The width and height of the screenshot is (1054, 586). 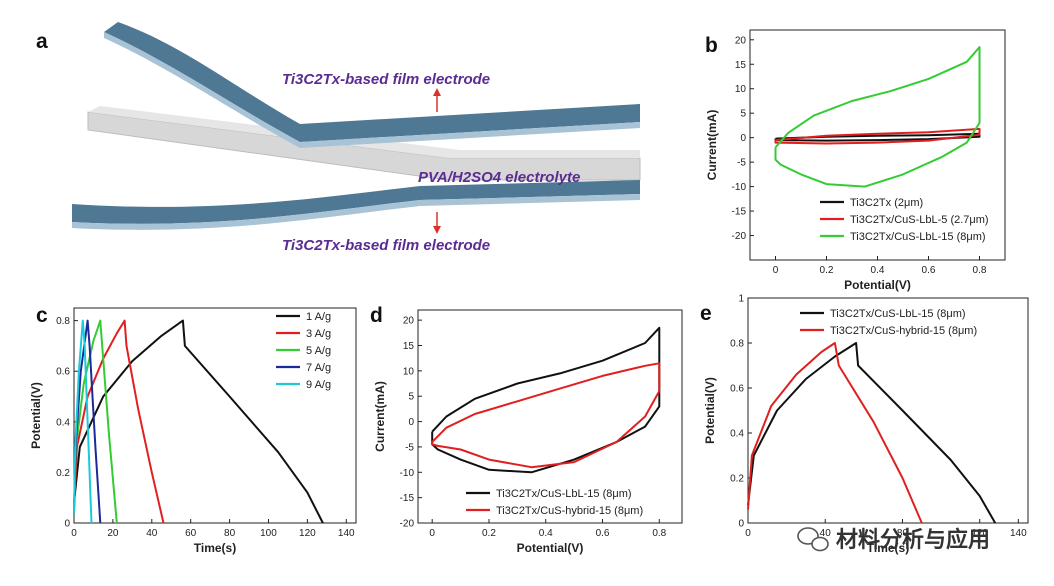 What do you see at coordinates (437, 92) in the screenshot?
I see `arrow-up-head` at bounding box center [437, 92].